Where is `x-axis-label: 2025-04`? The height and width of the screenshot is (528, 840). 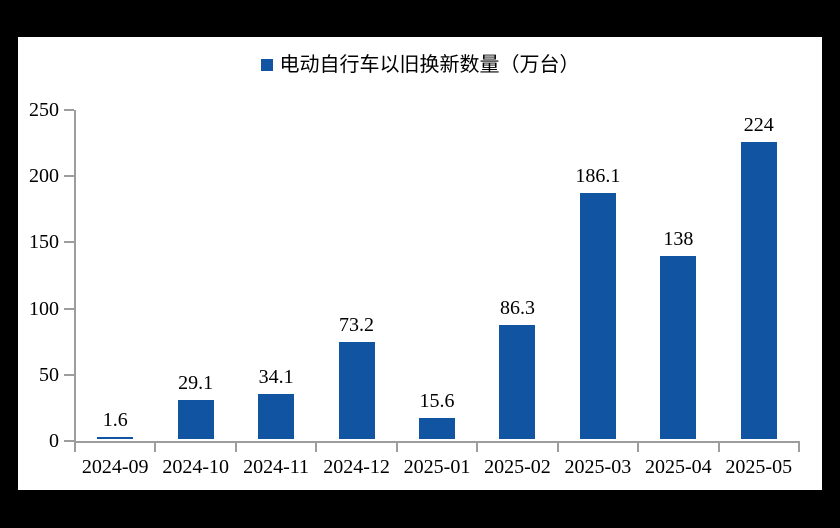 x-axis-label: 2025-04 is located at coordinates (678, 467).